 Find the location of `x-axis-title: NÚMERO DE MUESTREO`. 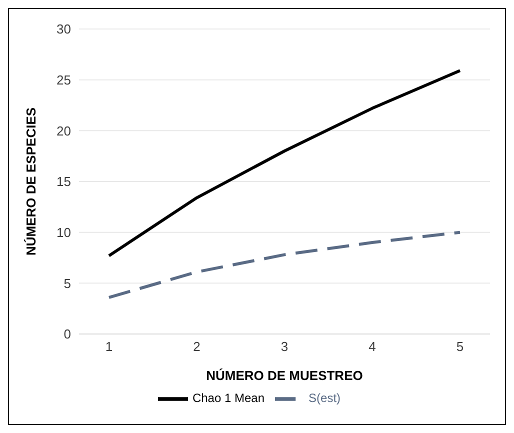

x-axis-title: NÚMERO DE MUESTREO is located at coordinates (284, 375).